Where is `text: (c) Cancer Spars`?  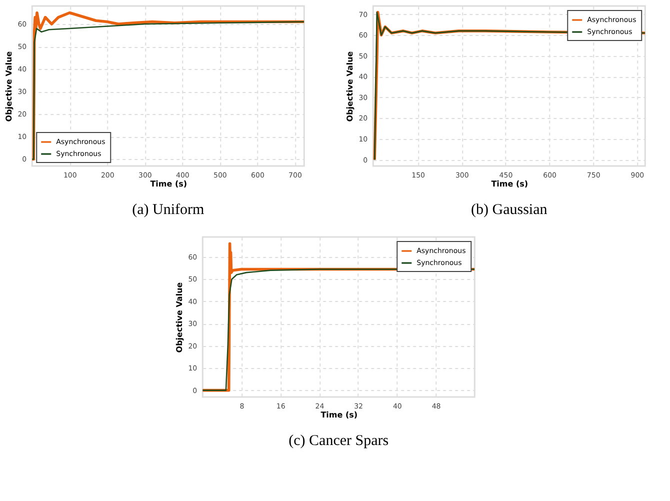
text: (c) Cancer Spars is located at coordinates (338, 441).